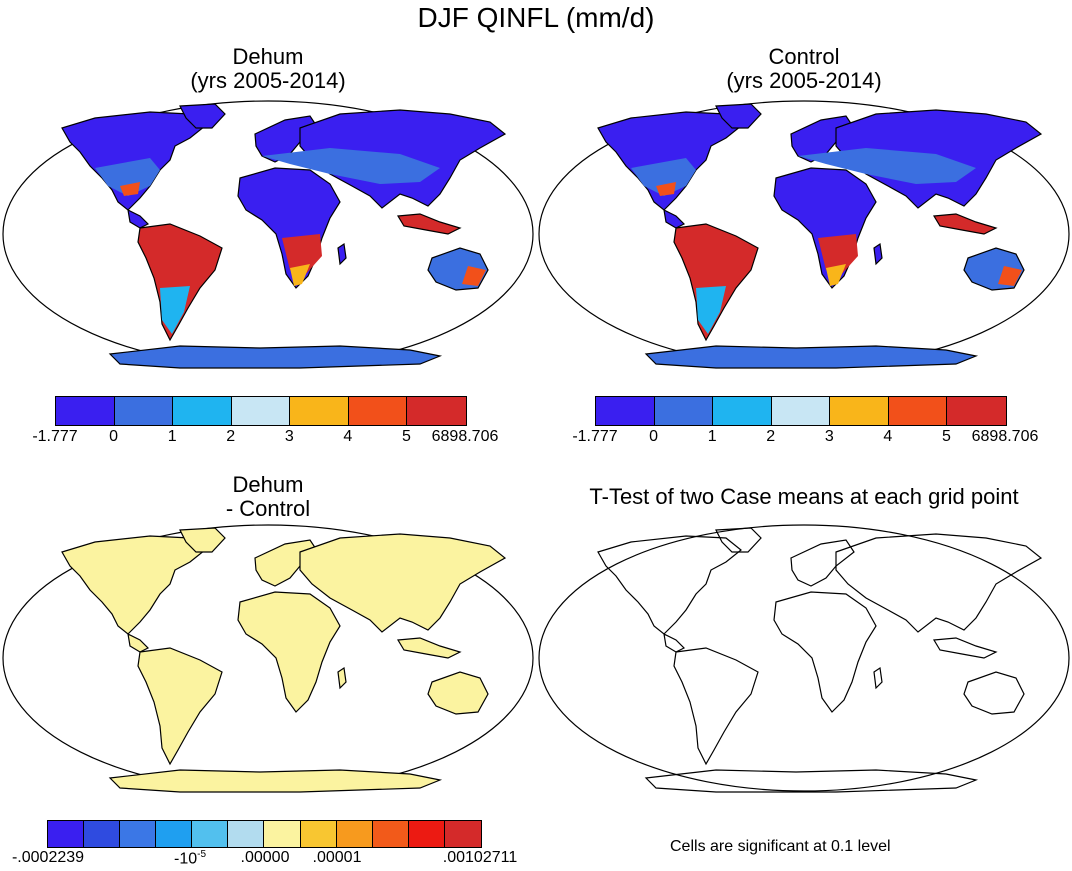 This screenshot has width=1072, height=871. What do you see at coordinates (342, 254) in the screenshot?
I see `dehum-madagascar` at bounding box center [342, 254].